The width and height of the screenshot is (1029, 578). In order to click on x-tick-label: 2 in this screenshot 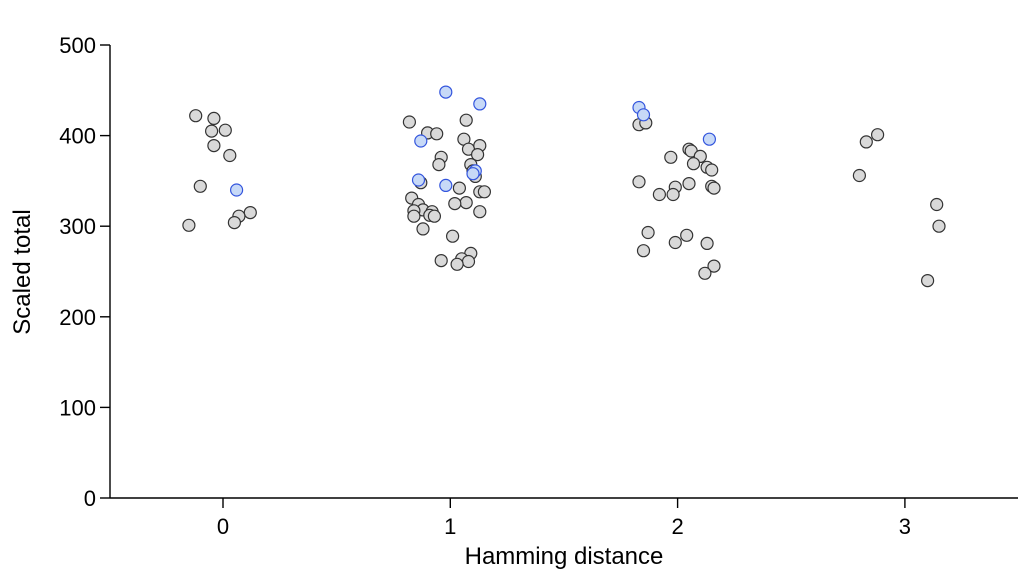, I will do `click(677, 526)`.